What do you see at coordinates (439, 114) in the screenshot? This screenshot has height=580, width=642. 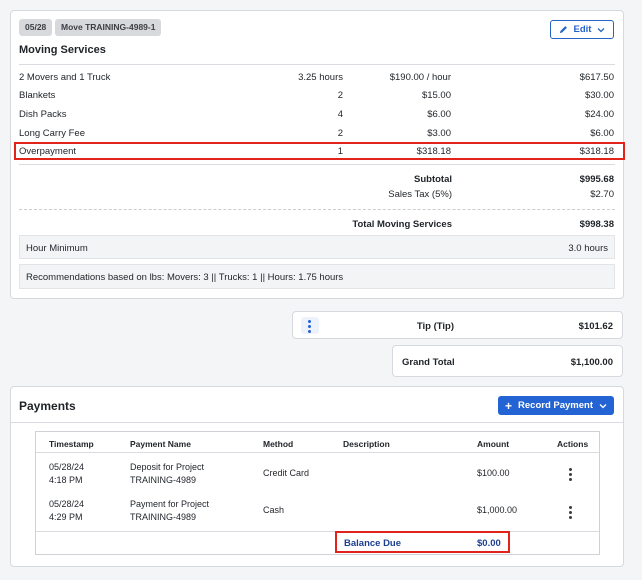 I see `item-rate: $6.00` at bounding box center [439, 114].